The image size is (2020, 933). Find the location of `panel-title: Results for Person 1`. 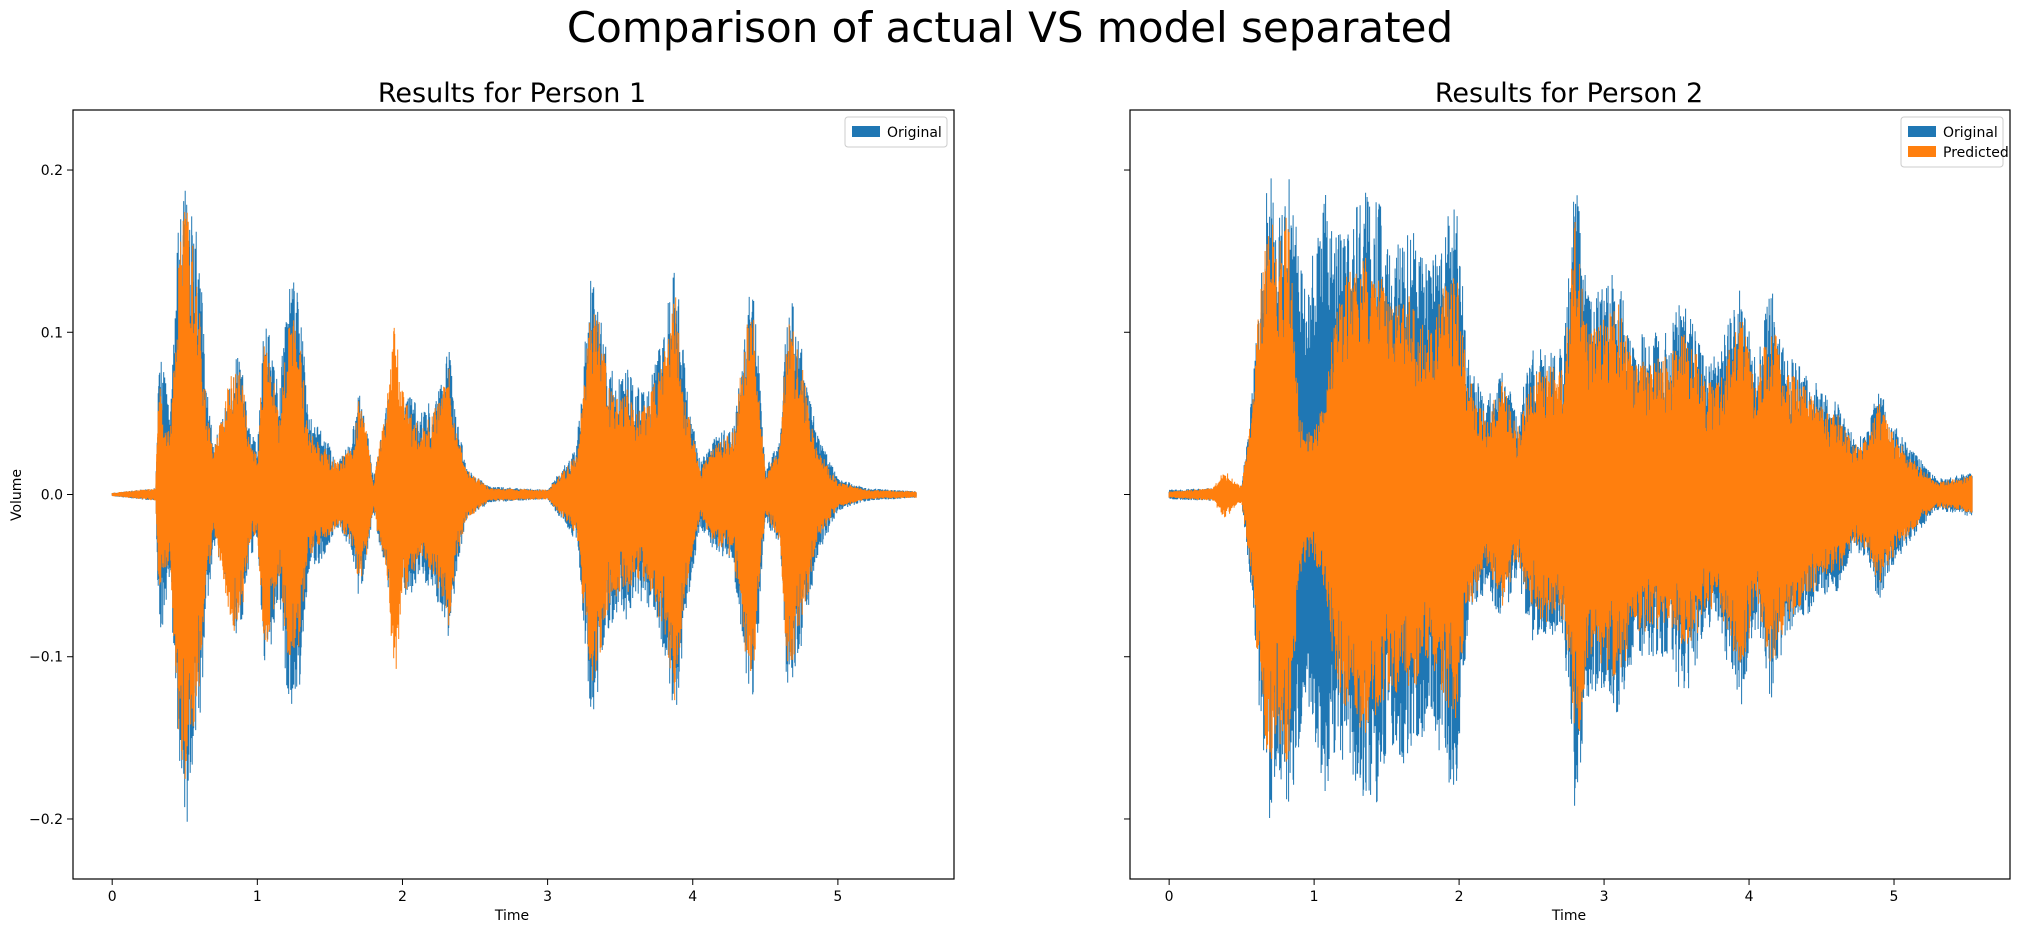

panel-title: Results for Person 1 is located at coordinates (512, 93).